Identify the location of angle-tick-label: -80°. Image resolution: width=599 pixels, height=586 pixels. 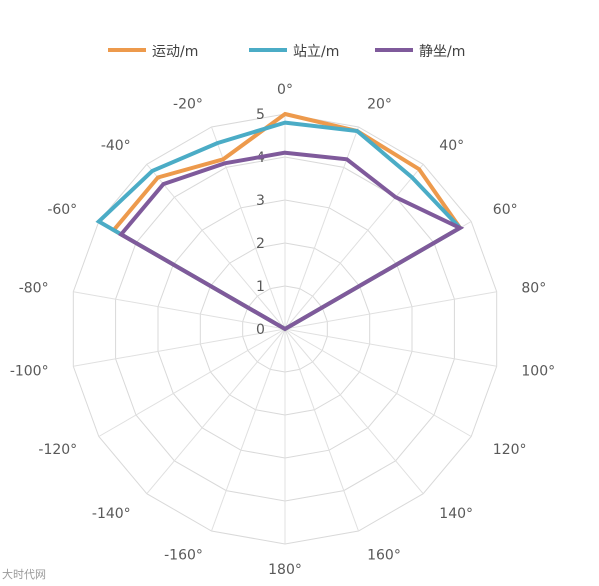
(34, 288).